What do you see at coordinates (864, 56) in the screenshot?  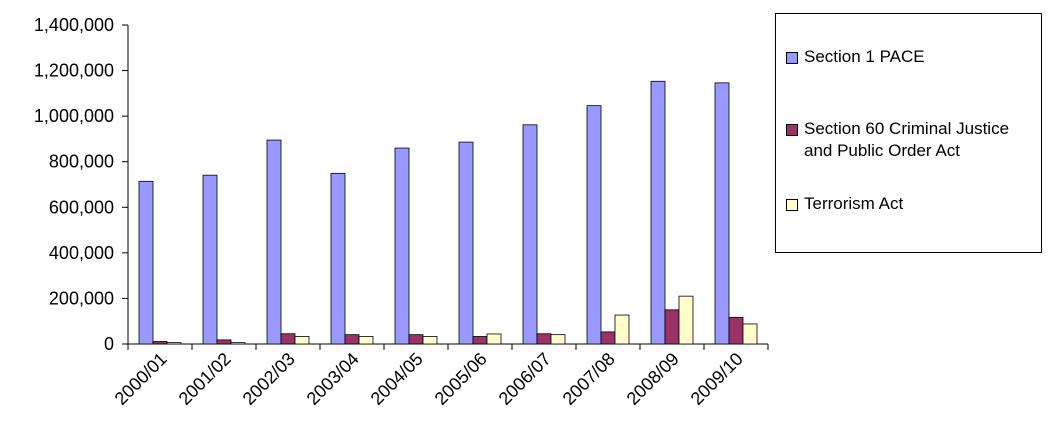 I see `legend-label-section1: Section 1 PACE` at bounding box center [864, 56].